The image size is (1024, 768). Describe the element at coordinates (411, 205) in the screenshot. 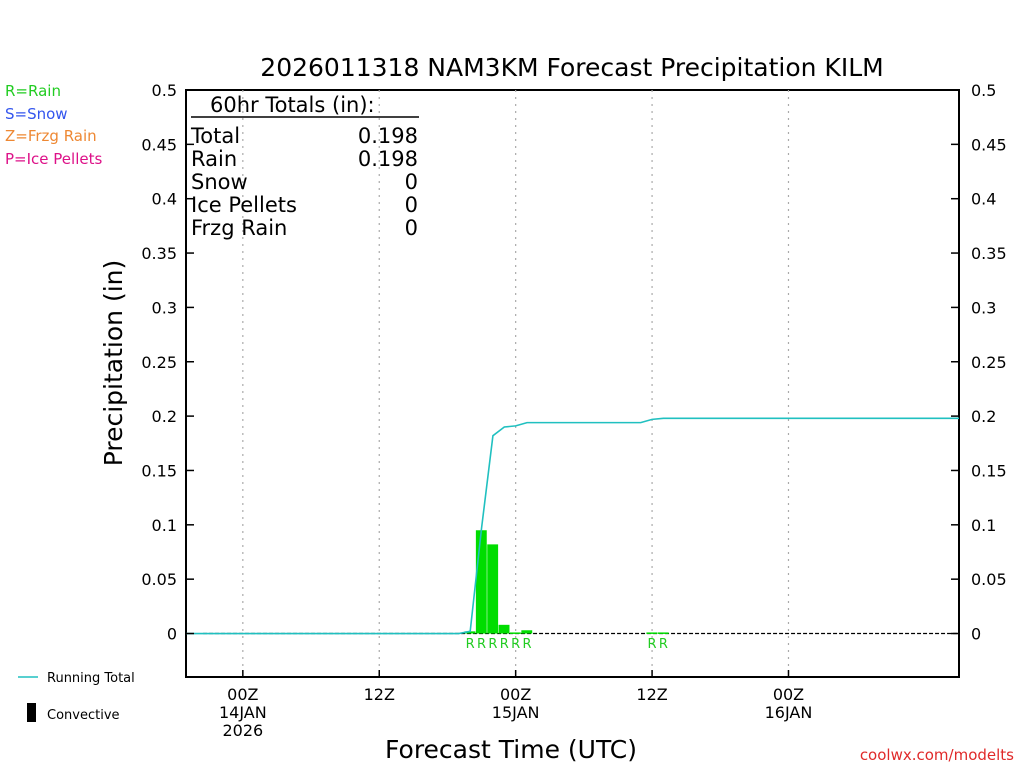

I see `totals-value-ice-pellets: 0` at that location.